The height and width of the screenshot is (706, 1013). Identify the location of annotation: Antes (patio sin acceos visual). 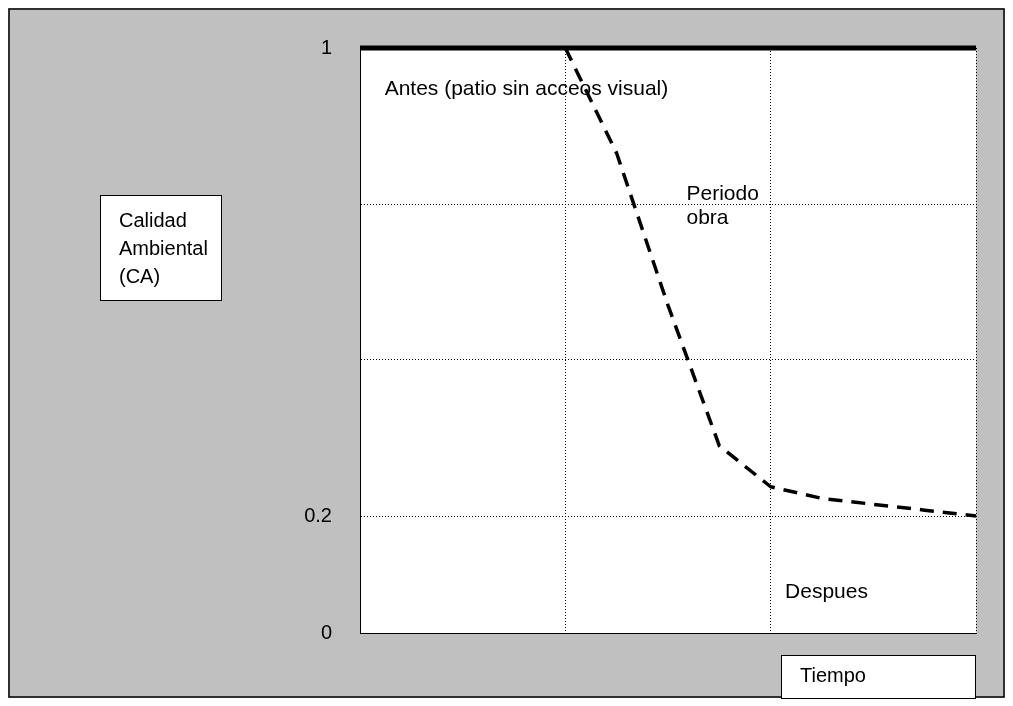
(526, 87).